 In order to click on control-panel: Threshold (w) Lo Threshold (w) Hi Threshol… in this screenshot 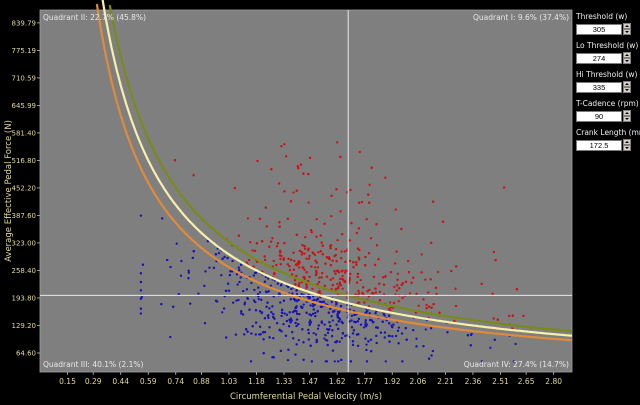, I will do `click(608, 84)`.